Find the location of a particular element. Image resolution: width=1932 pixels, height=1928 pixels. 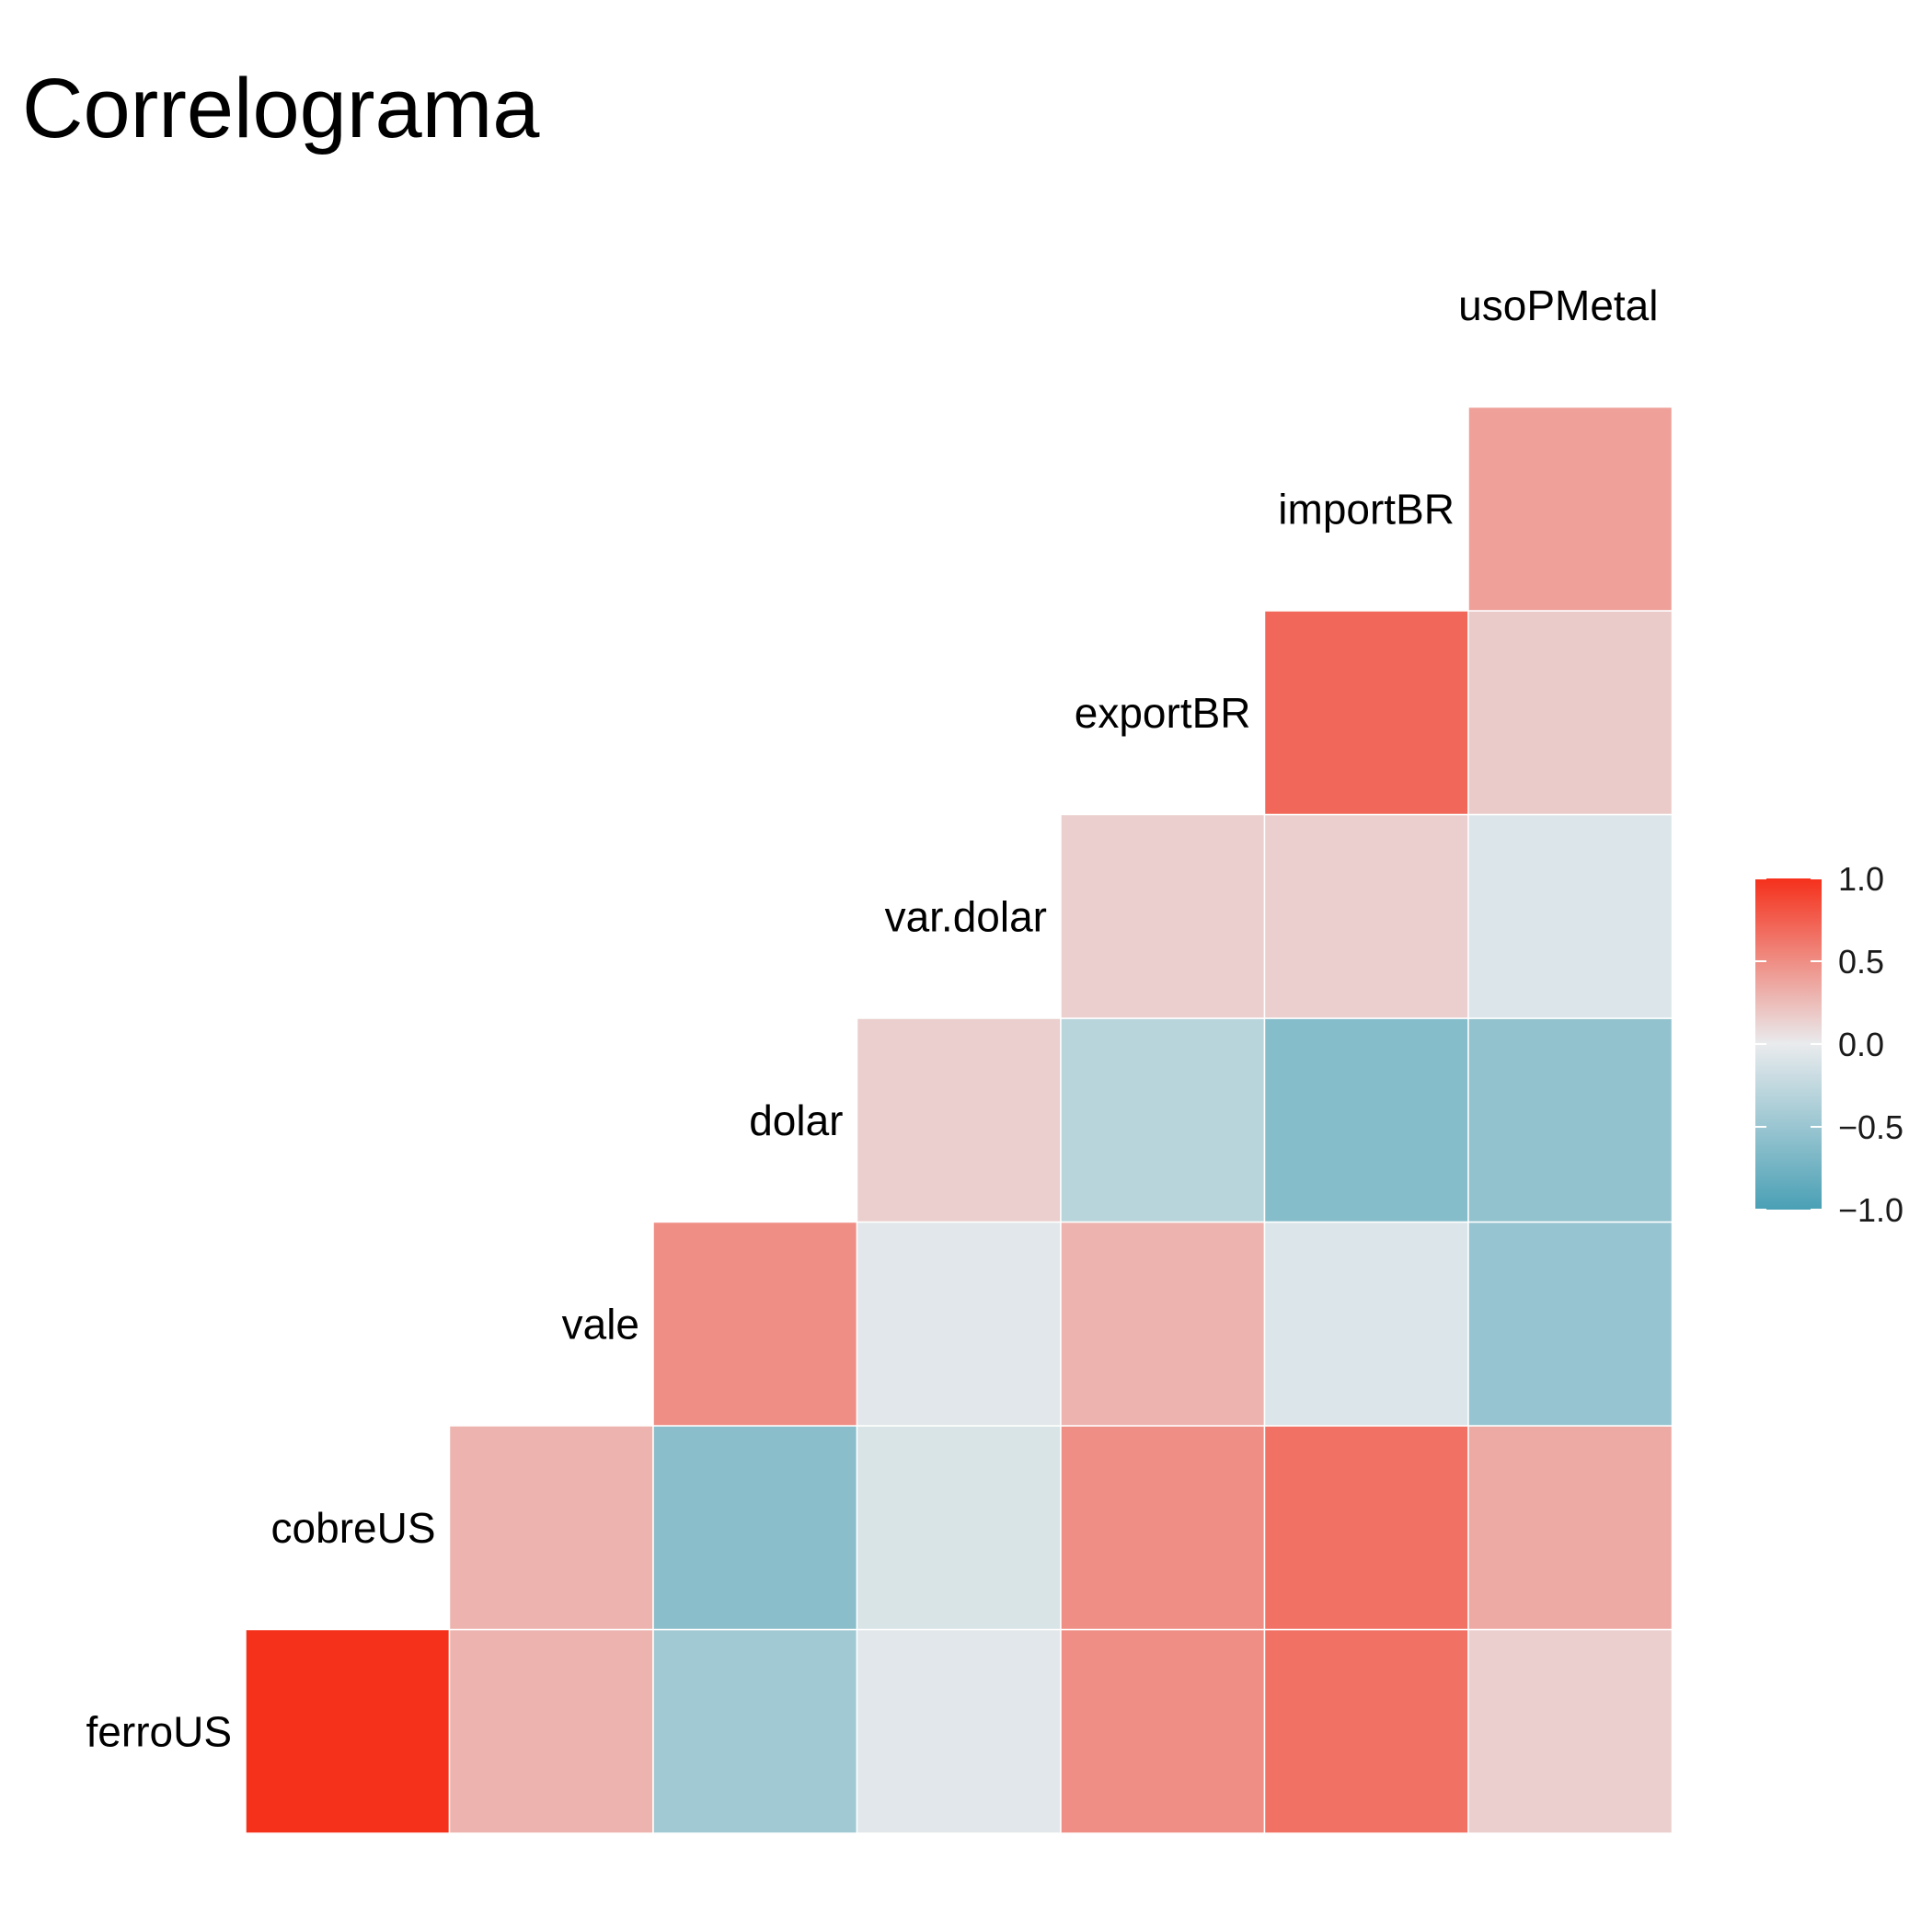

heatmap-cell-ferroUS-var.dolar is located at coordinates (959, 1731).